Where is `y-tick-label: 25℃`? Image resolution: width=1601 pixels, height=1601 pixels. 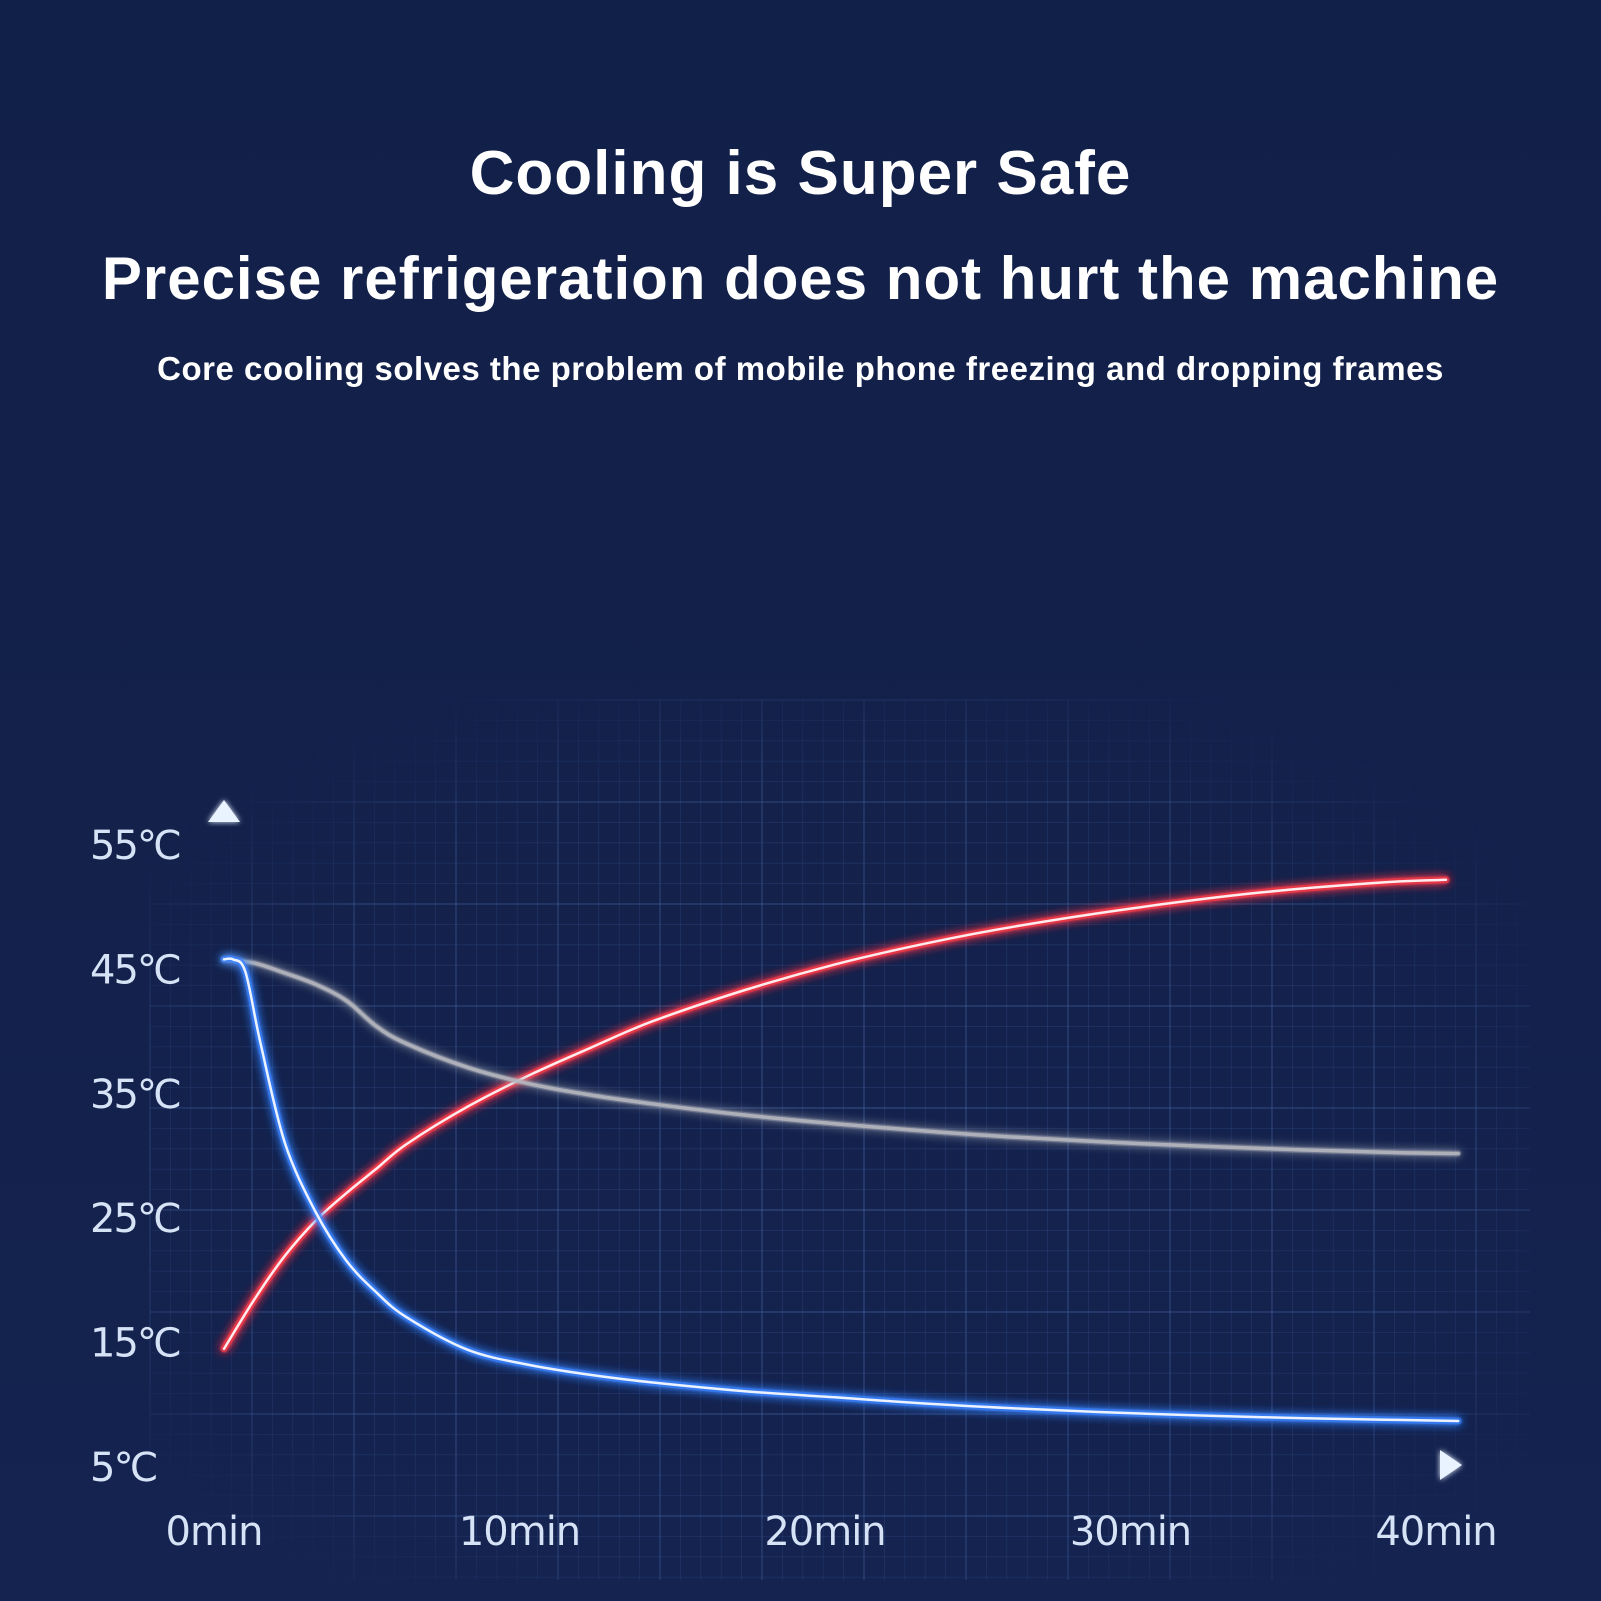
y-tick-label: 25℃ is located at coordinates (135, 1219).